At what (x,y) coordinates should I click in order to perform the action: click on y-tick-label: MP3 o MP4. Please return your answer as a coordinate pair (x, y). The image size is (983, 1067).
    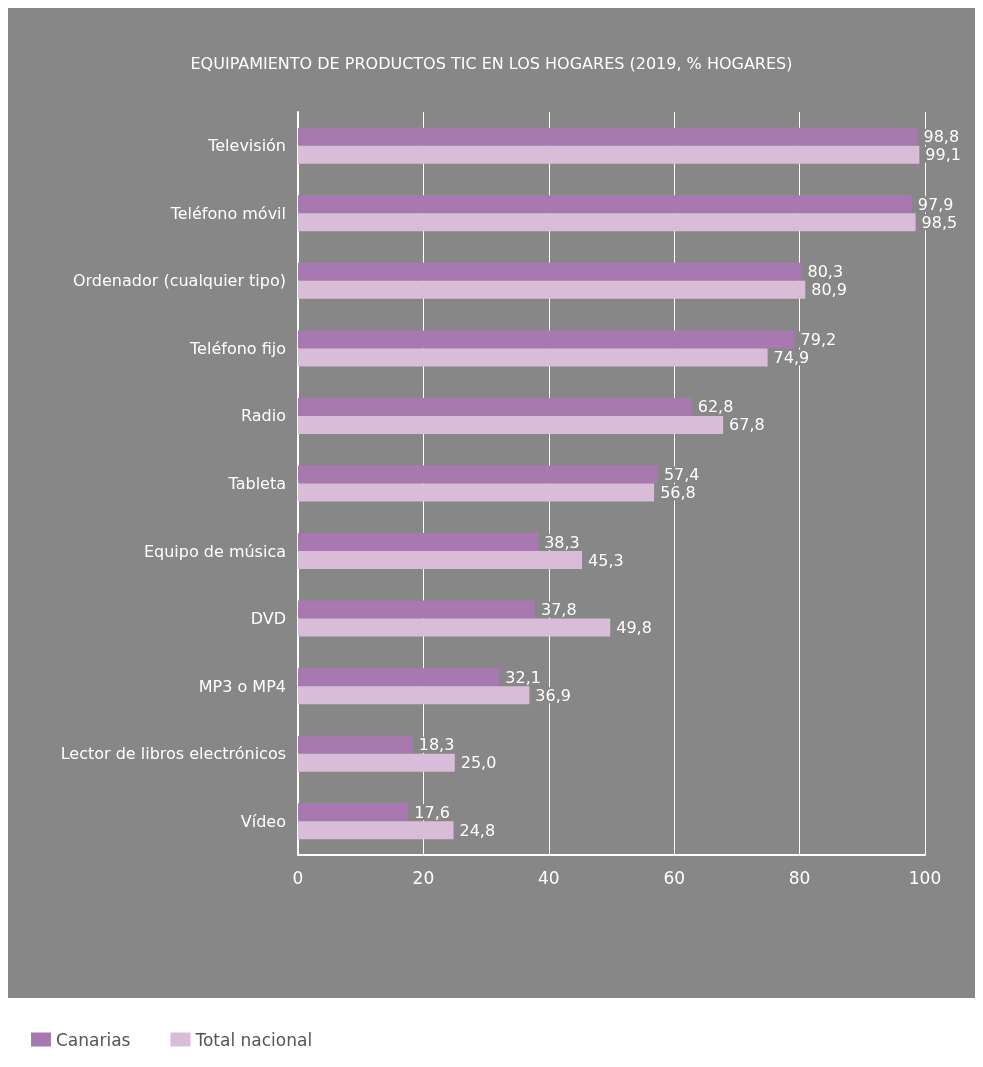
    Looking at the image, I should click on (242, 686).